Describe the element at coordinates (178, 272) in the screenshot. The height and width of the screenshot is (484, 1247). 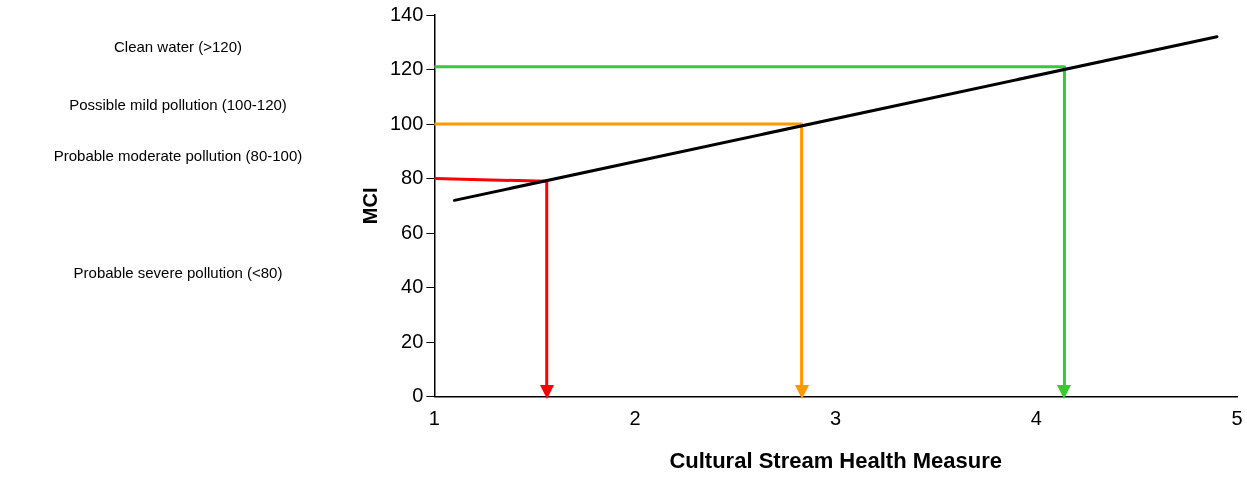
I see `text: Probable severe pollution (<80)` at that location.